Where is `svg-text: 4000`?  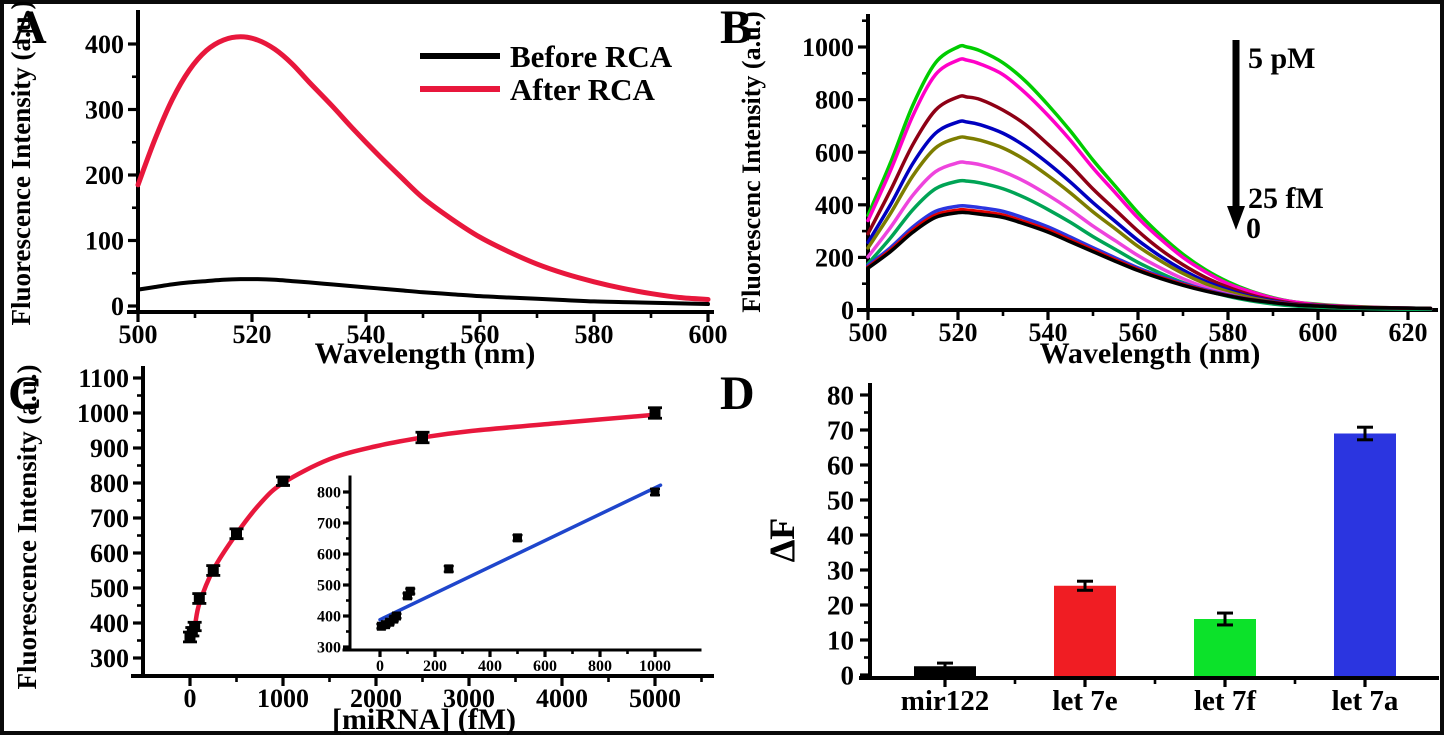 svg-text: 4000 is located at coordinates (562, 698).